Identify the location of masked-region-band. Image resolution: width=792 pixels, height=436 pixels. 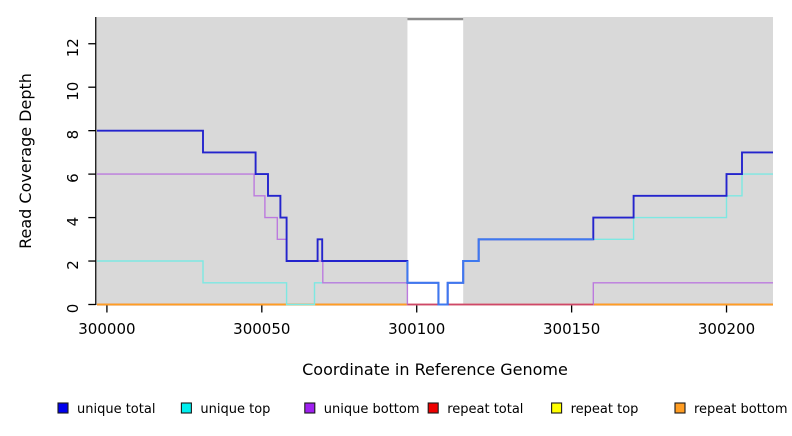
(435, 161).